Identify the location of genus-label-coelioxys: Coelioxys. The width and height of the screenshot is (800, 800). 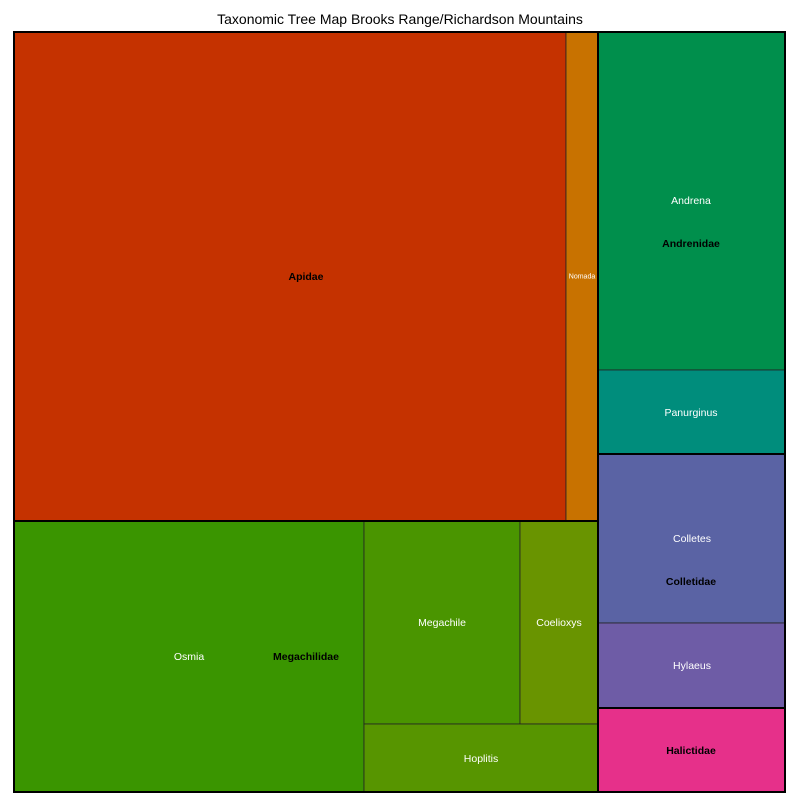
(559, 623).